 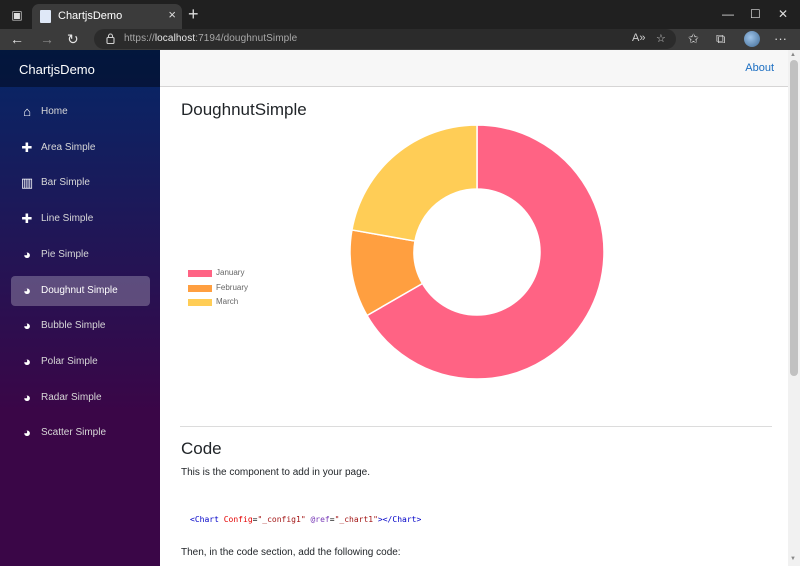 What do you see at coordinates (474, 68) in the screenshot?
I see `top-row: About` at bounding box center [474, 68].